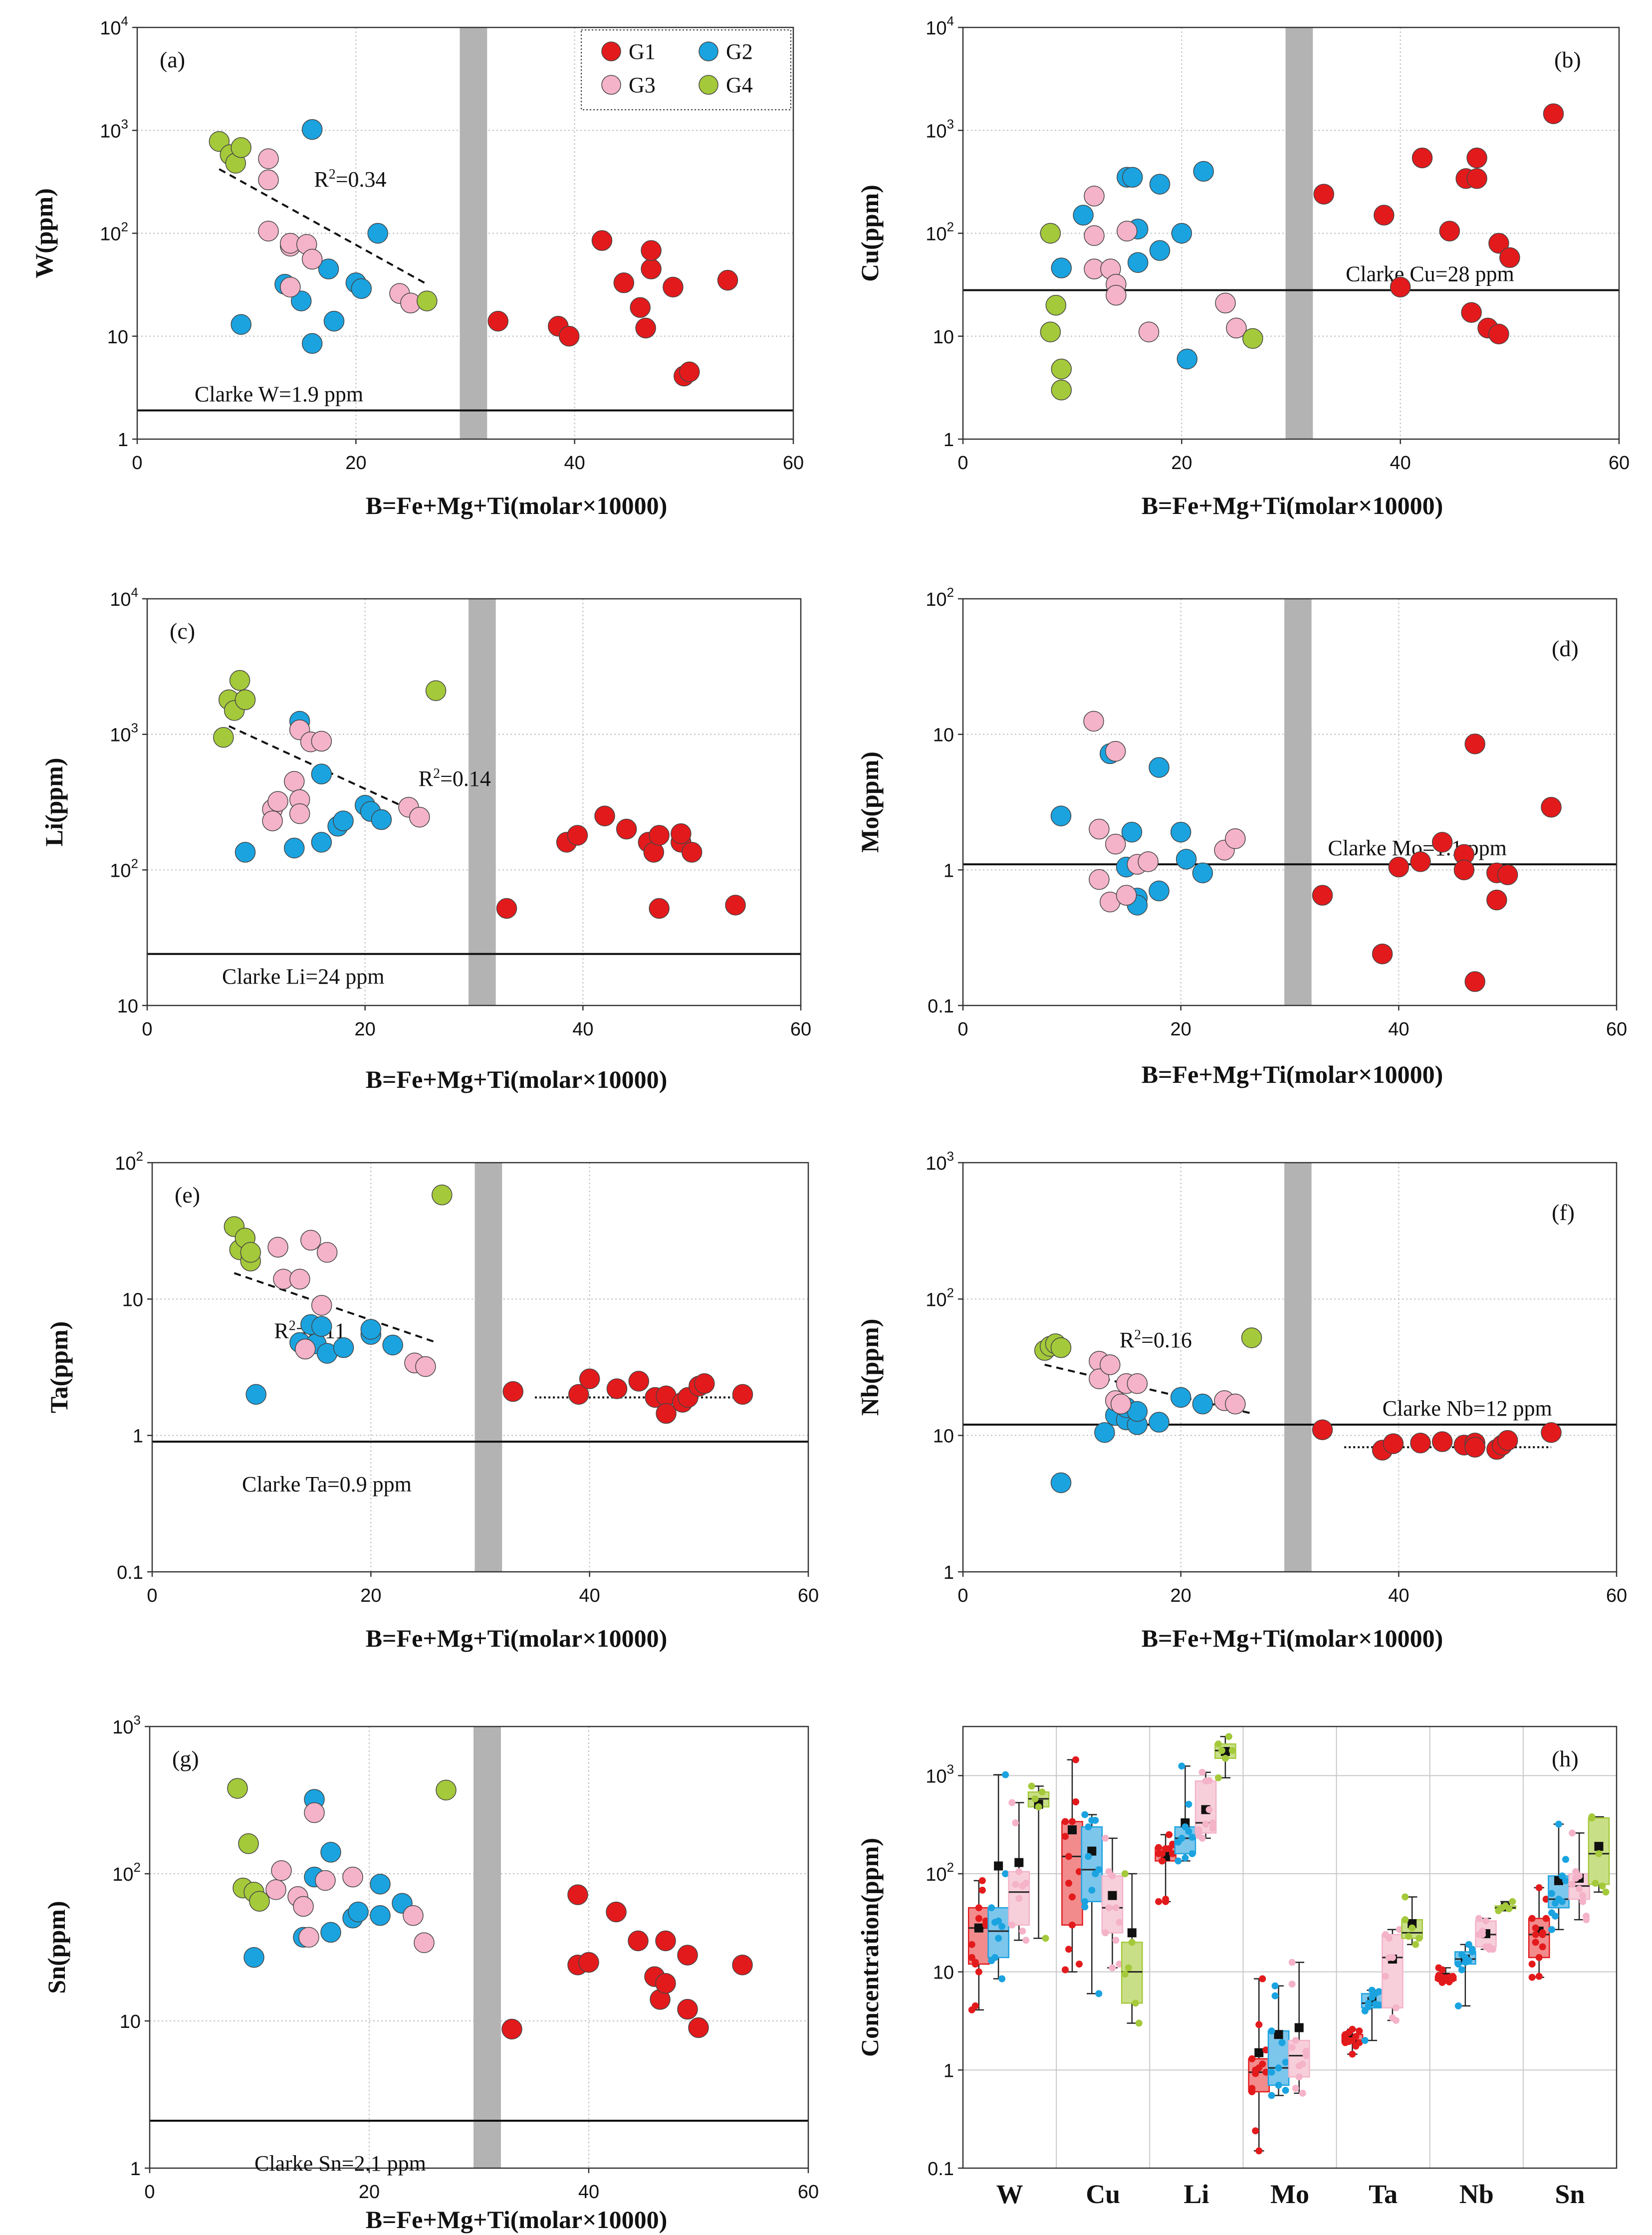 The width and height of the screenshot is (1652, 2235). What do you see at coordinates (1019, 1872) in the screenshot?
I see `box-w-g3` at bounding box center [1019, 1872].